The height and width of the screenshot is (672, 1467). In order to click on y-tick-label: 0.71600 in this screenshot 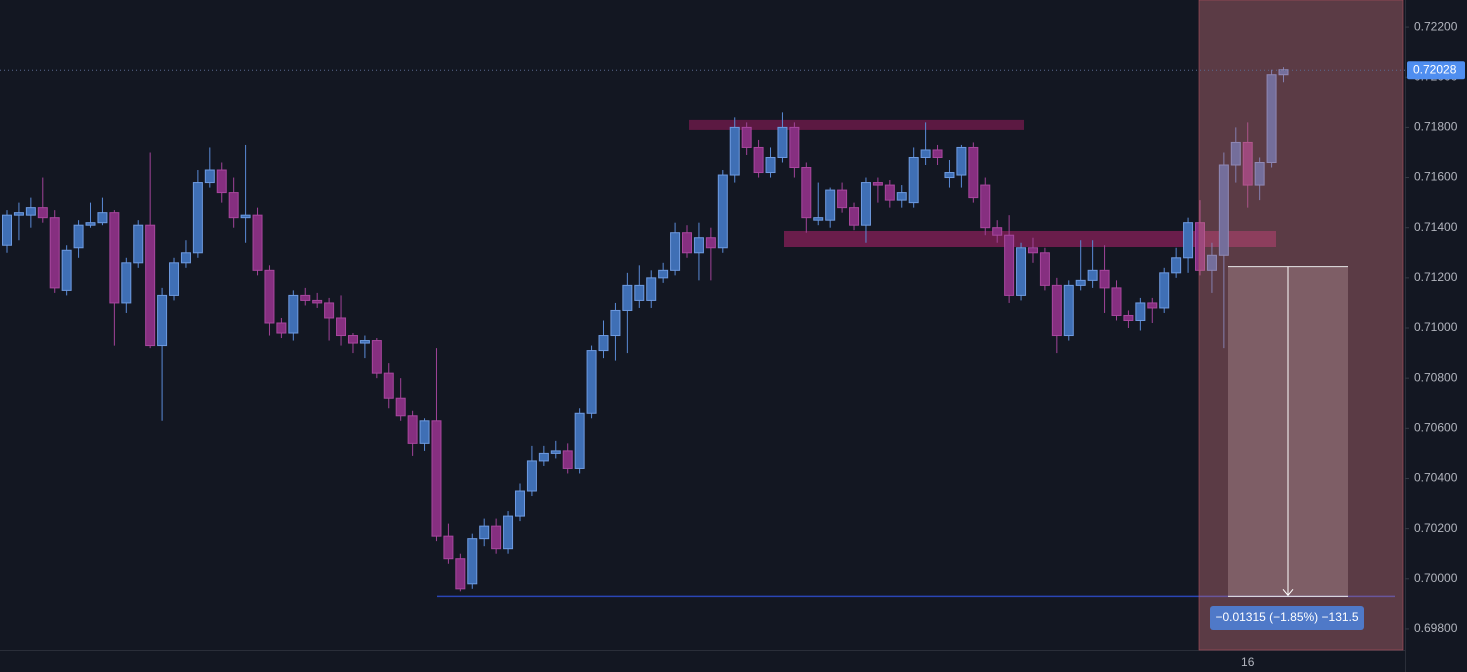, I will do `click(1436, 177)`.